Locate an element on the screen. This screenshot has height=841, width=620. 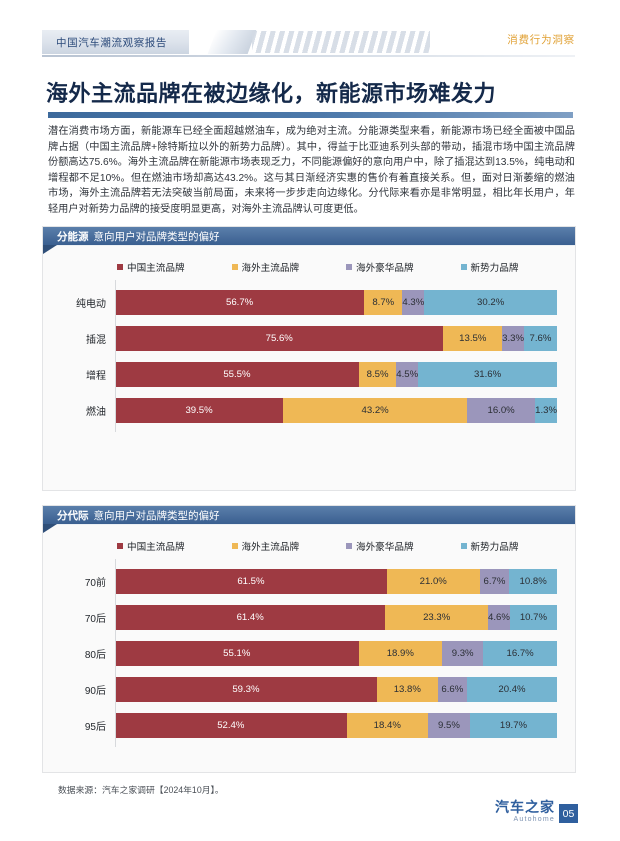
bar-segment: 55.5% is located at coordinates (237, 374).